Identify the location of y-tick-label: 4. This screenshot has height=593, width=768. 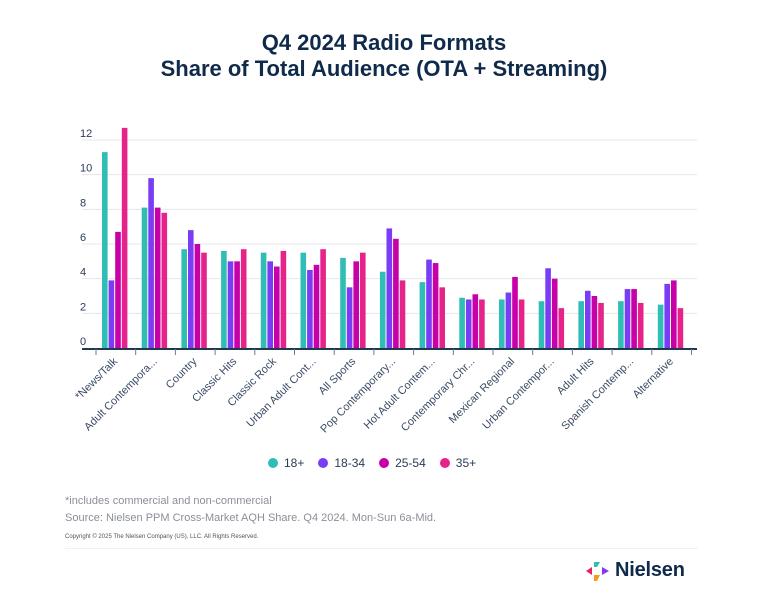
(83, 273).